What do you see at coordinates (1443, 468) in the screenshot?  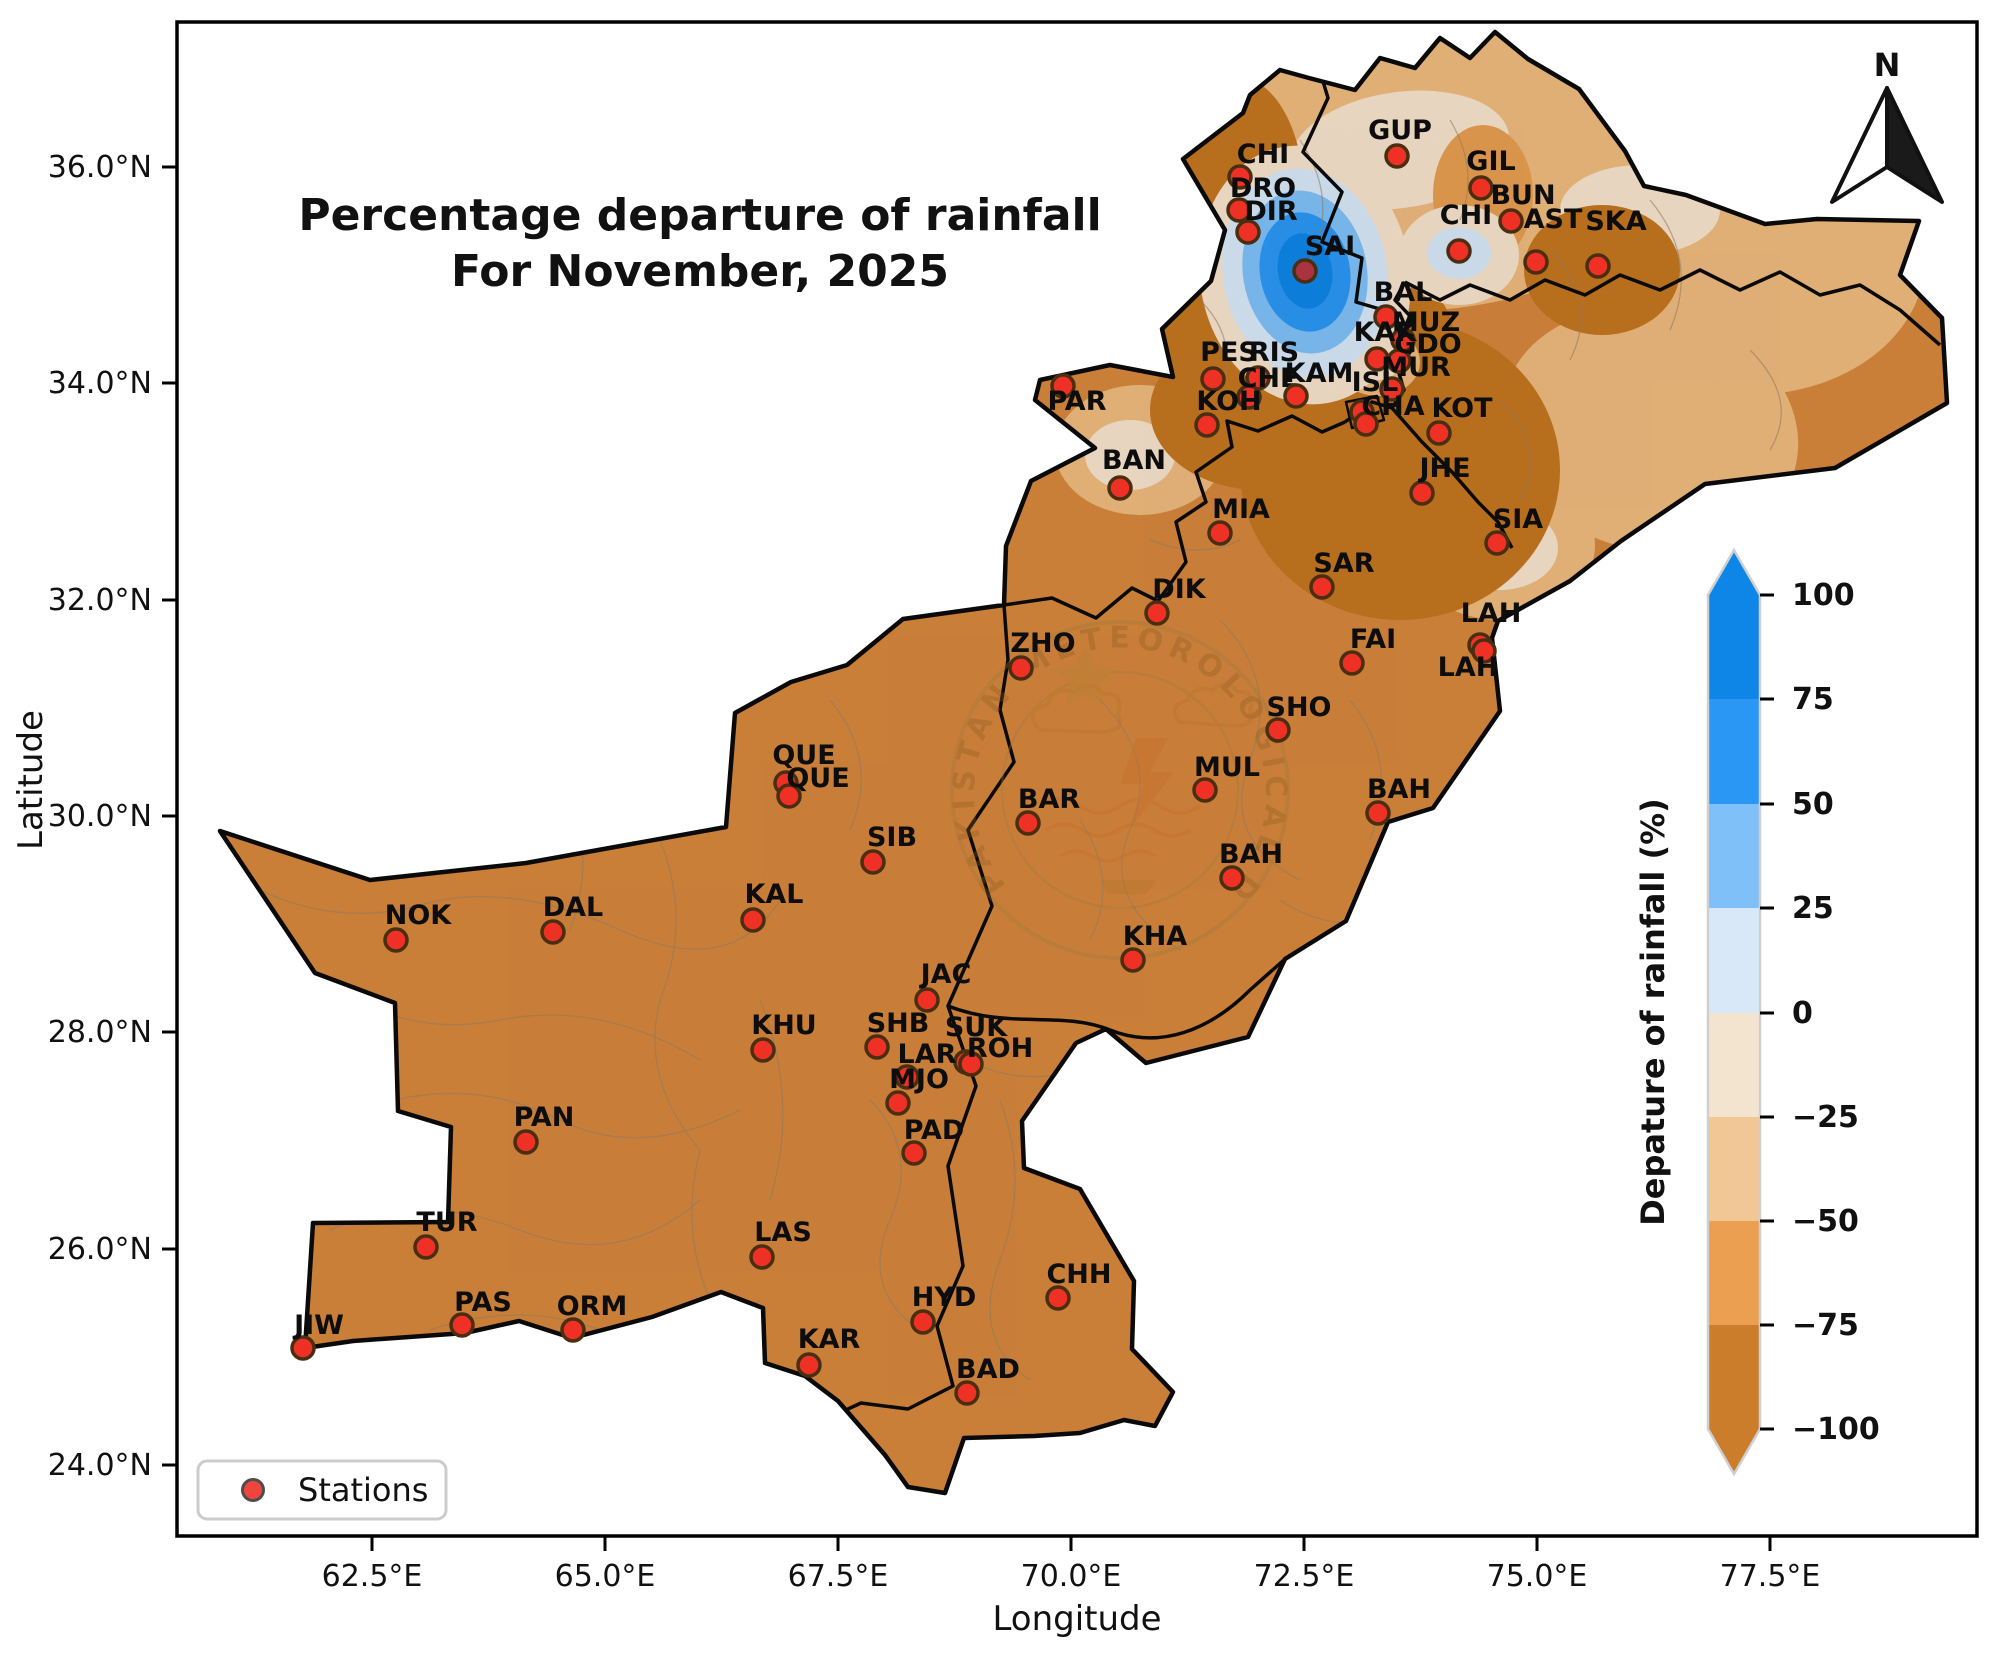 I see `station-label: JHE` at bounding box center [1443, 468].